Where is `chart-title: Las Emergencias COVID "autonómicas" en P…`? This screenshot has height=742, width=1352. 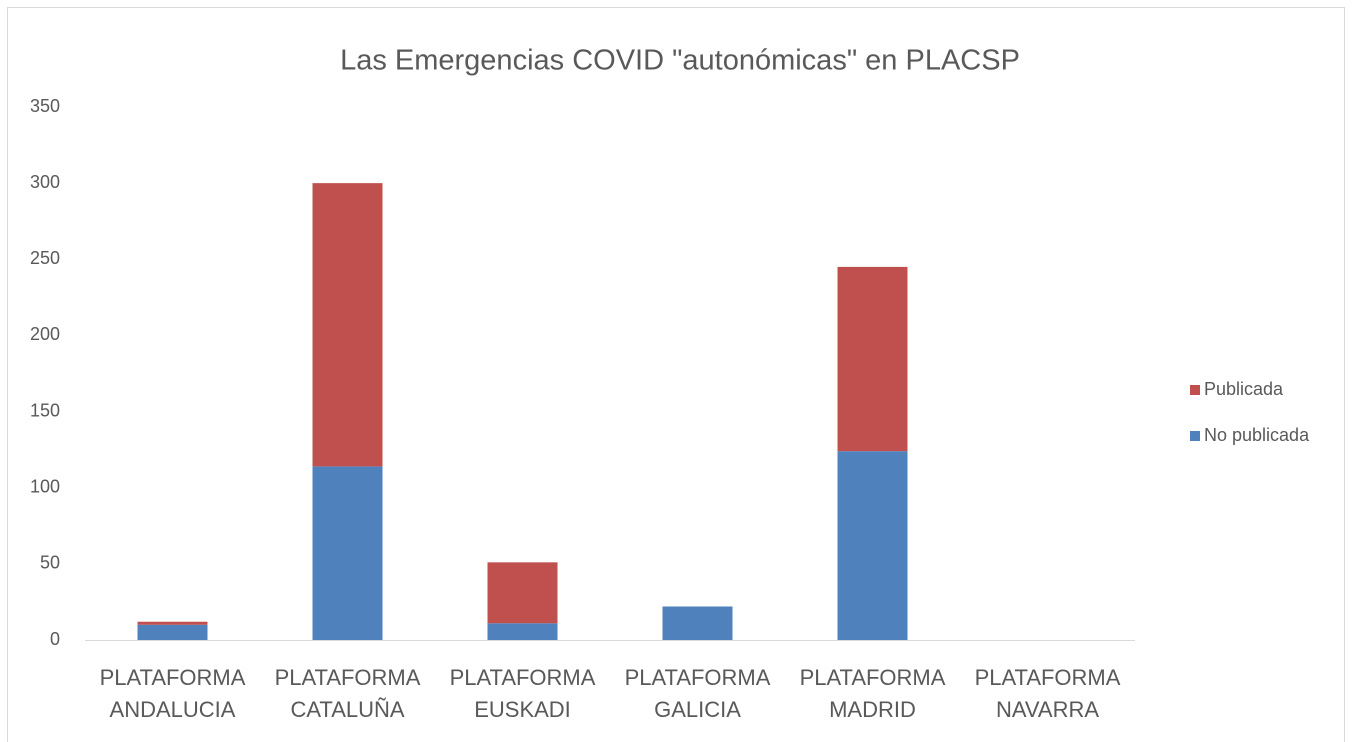 chart-title: Las Emergencias COVID "autonómicas" en P… is located at coordinates (680, 61).